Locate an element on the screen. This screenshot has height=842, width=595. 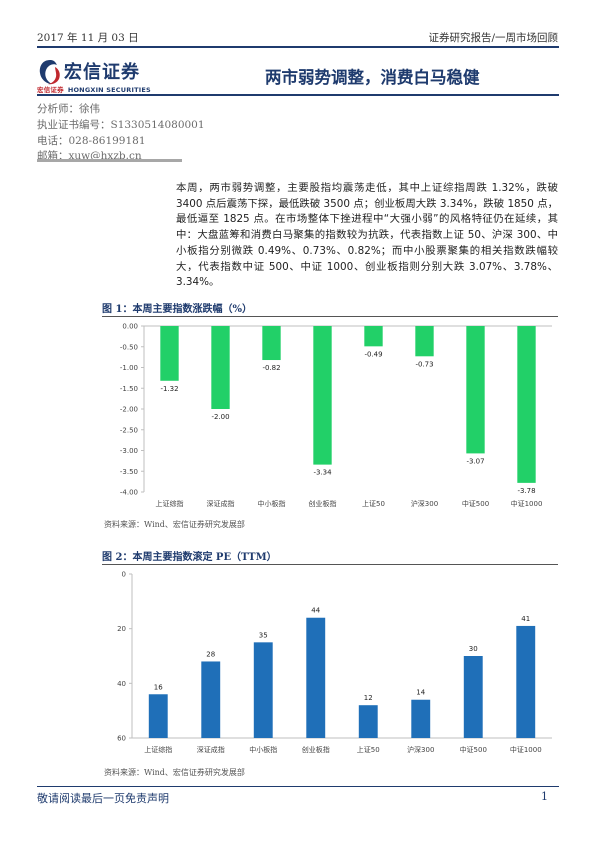
data-label: 28 is located at coordinates (210, 654).